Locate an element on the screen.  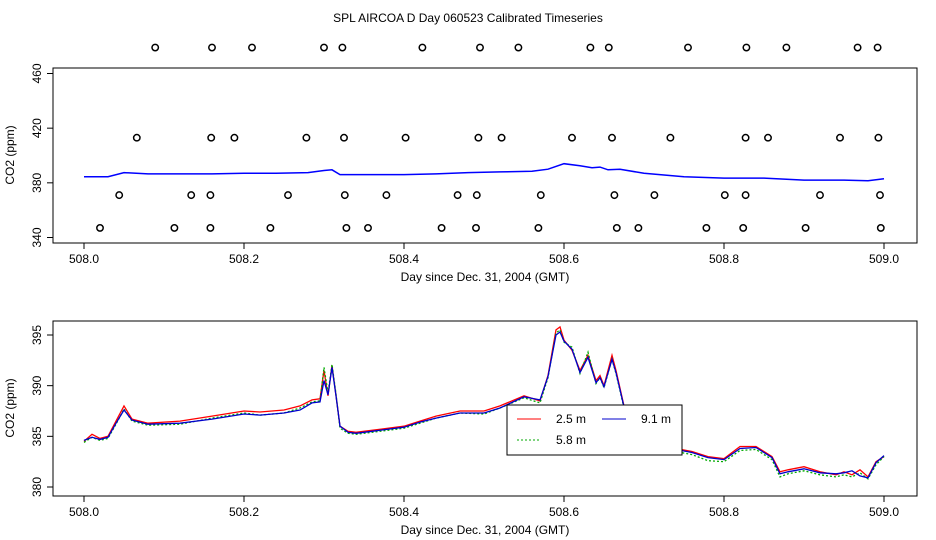
bottom-y-tick-label: 380 is located at coordinates (37, 487).